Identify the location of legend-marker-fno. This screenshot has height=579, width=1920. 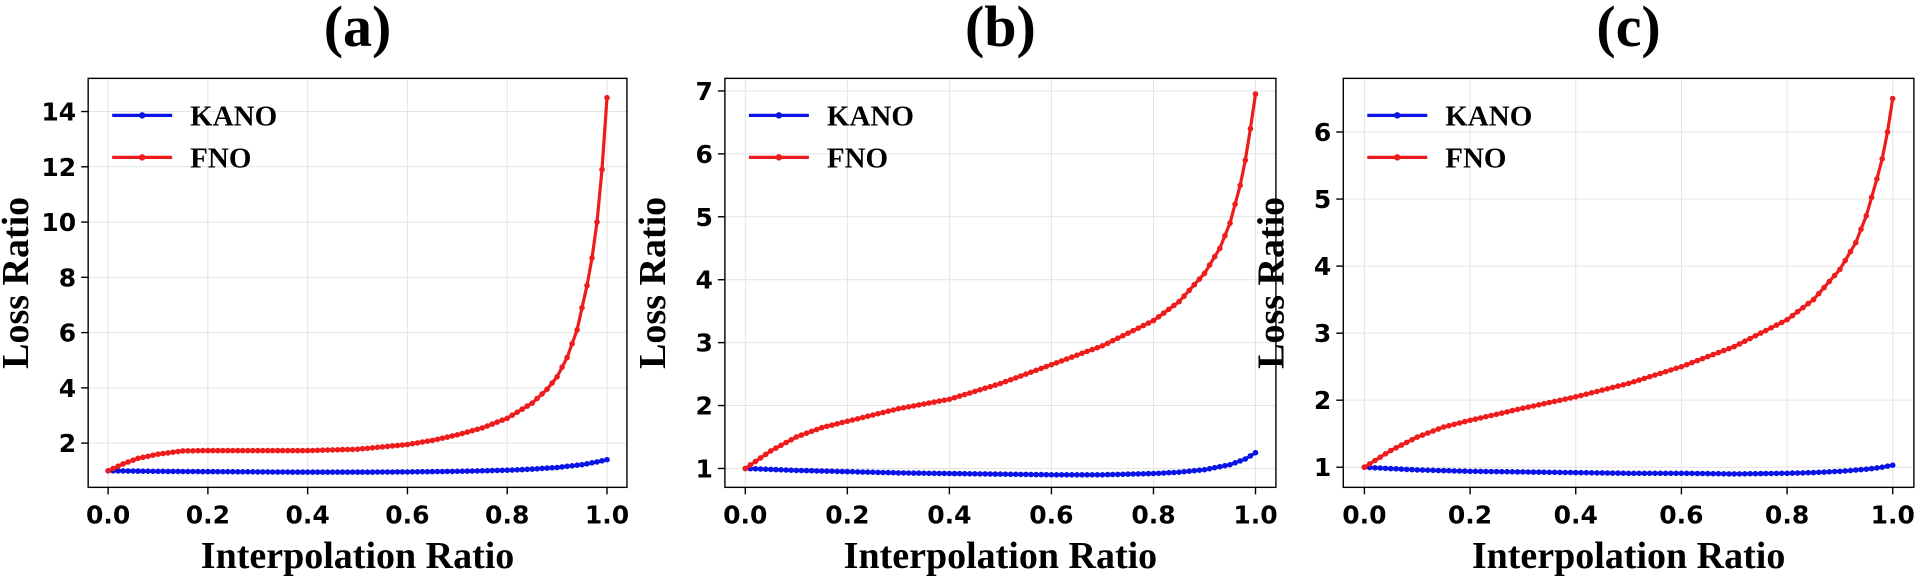
(779, 157).